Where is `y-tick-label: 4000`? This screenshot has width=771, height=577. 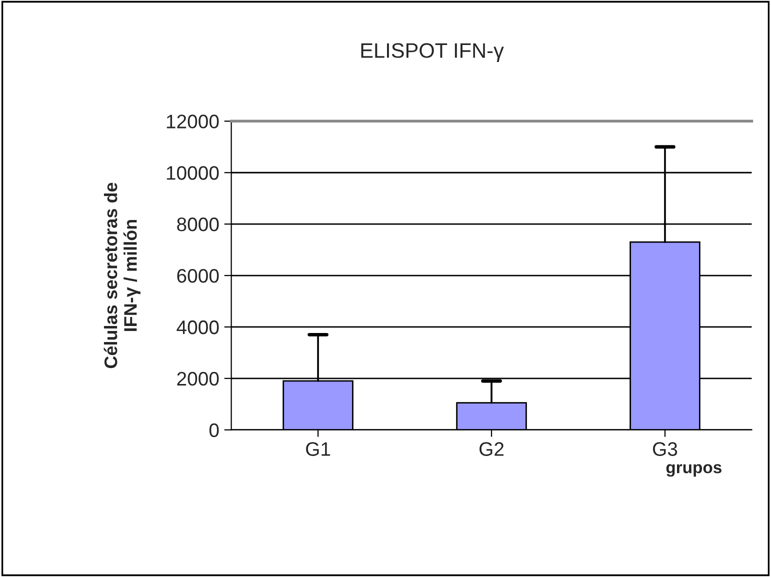 y-tick-label: 4000 is located at coordinates (197, 327).